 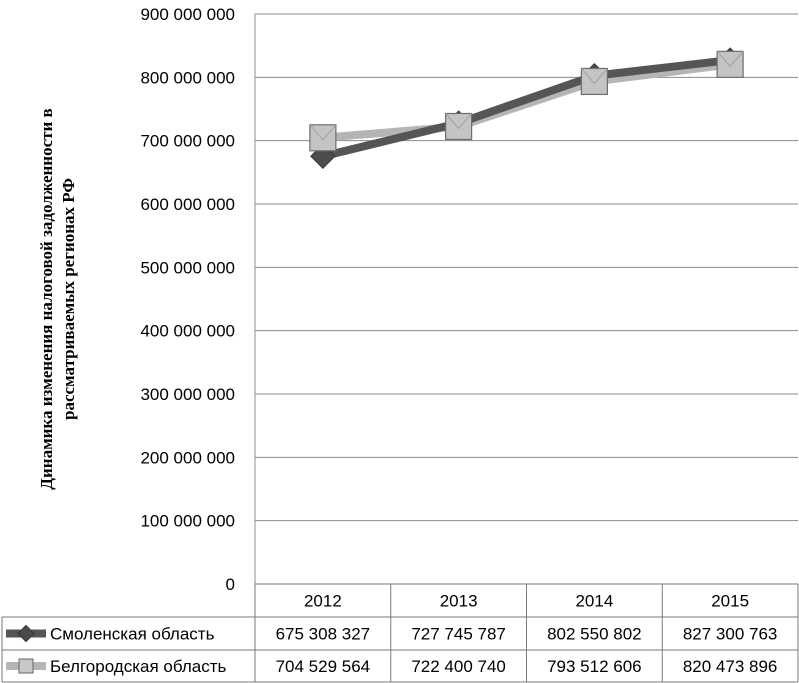 What do you see at coordinates (187, 521) in the screenshot?
I see `y-tick-label: 100 000 000` at bounding box center [187, 521].